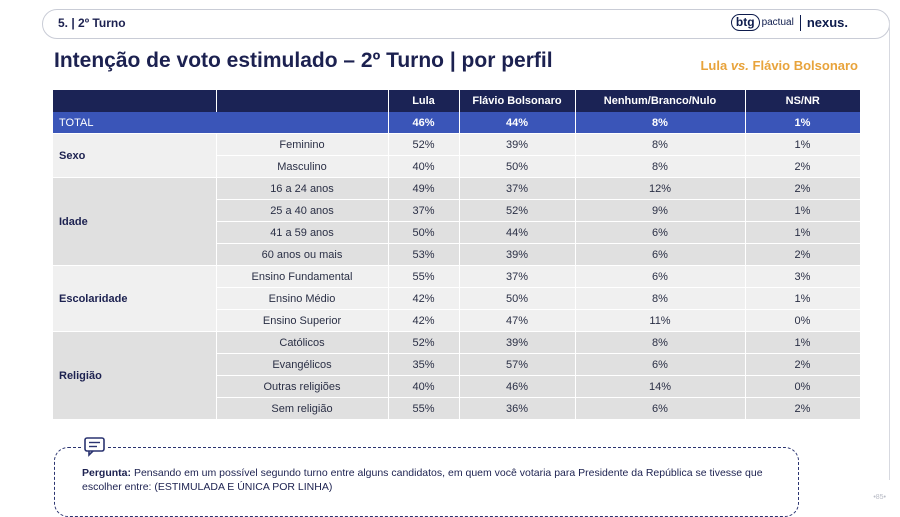 The image size is (900, 517). What do you see at coordinates (302, 342) in the screenshot?
I see `row-label: Católicos` at bounding box center [302, 342].